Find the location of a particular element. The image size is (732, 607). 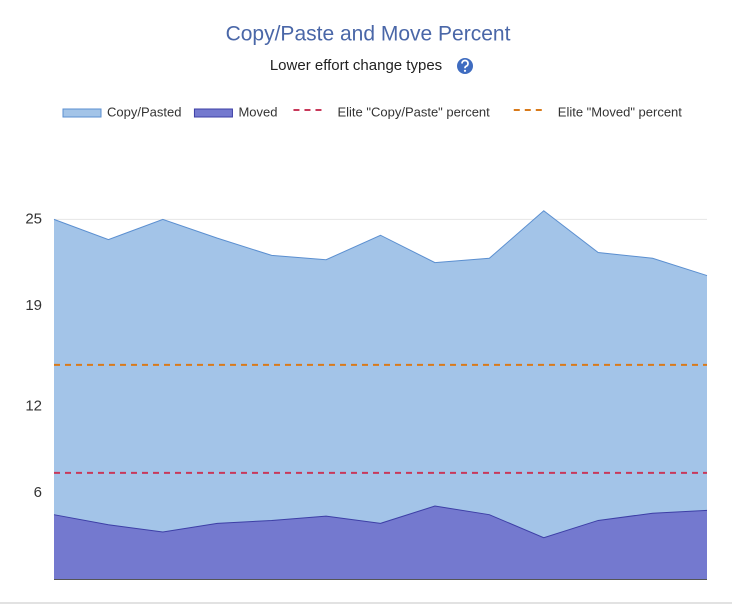

legend-label: Elite "Copy/Paste" percent is located at coordinates (413, 111).